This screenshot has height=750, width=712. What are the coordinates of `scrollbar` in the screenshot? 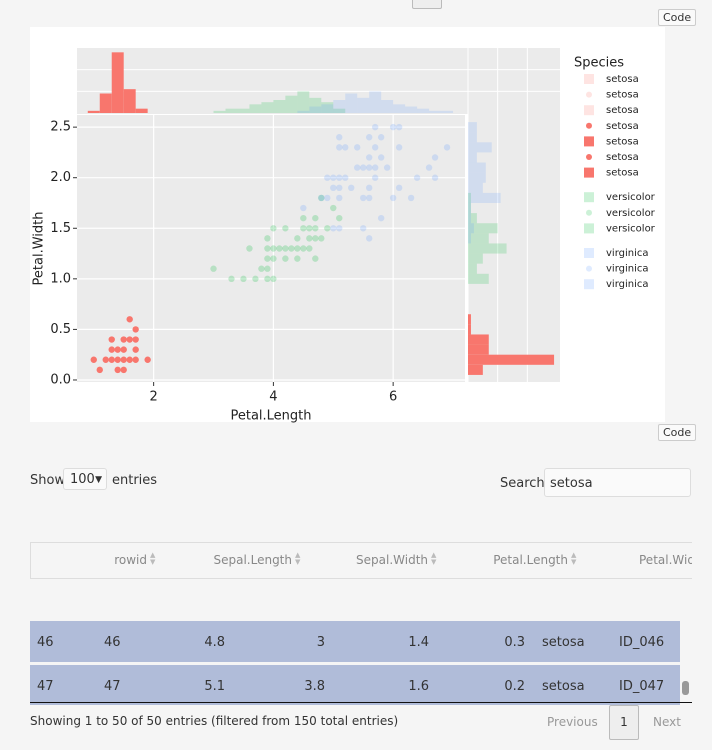 It's located at (685, 688).